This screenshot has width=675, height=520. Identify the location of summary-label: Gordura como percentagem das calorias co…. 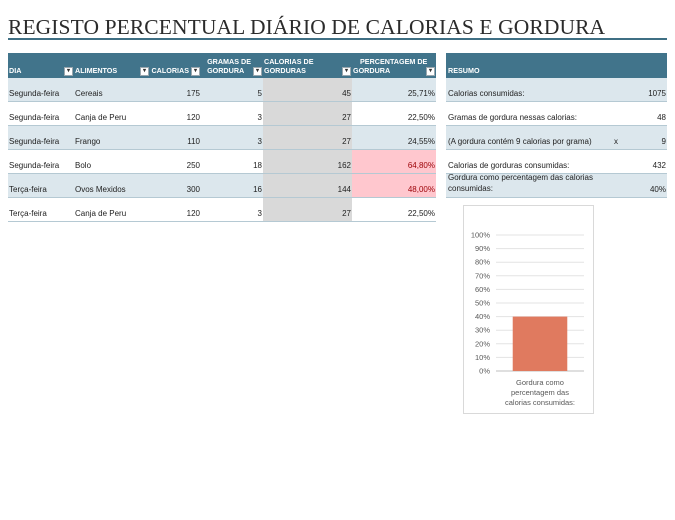
(520, 183).